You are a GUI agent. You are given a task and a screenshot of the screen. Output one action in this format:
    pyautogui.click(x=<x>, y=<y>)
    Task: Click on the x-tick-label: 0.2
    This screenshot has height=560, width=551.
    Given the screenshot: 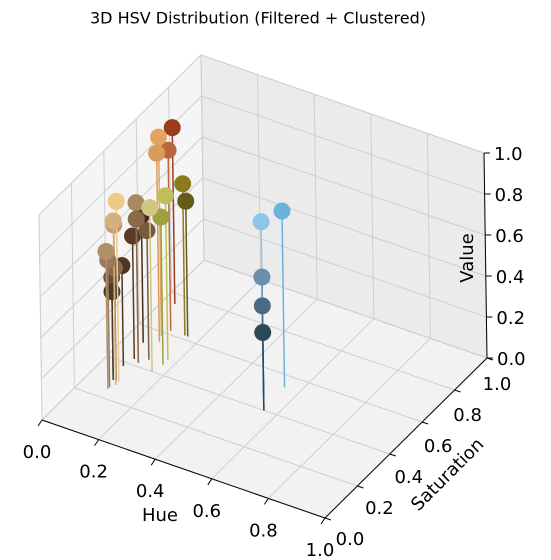 What is the action you would take?
    pyautogui.click(x=93, y=472)
    